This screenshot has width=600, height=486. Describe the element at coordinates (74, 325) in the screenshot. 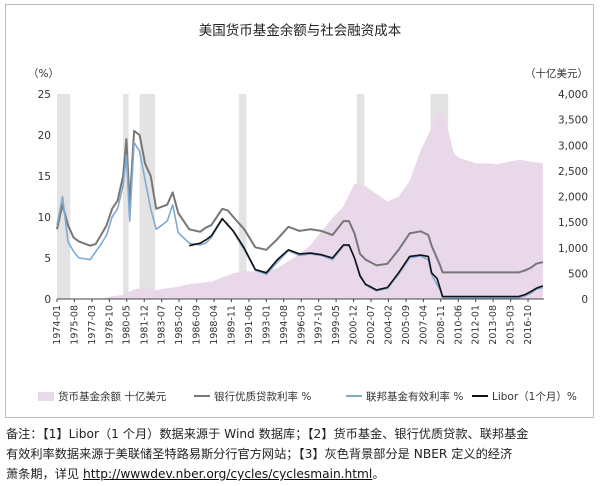

I see `x-tick-label: 1975-08` at that location.